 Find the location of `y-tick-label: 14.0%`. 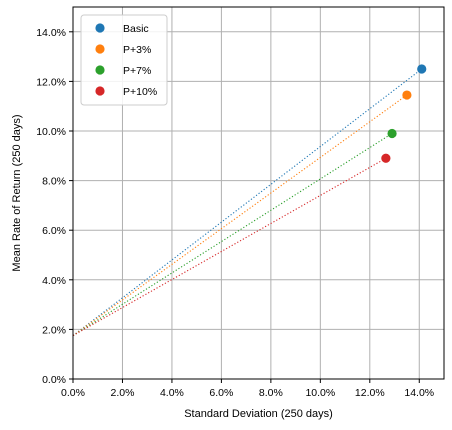

y-tick-label: 14.0% is located at coordinates (51, 33).